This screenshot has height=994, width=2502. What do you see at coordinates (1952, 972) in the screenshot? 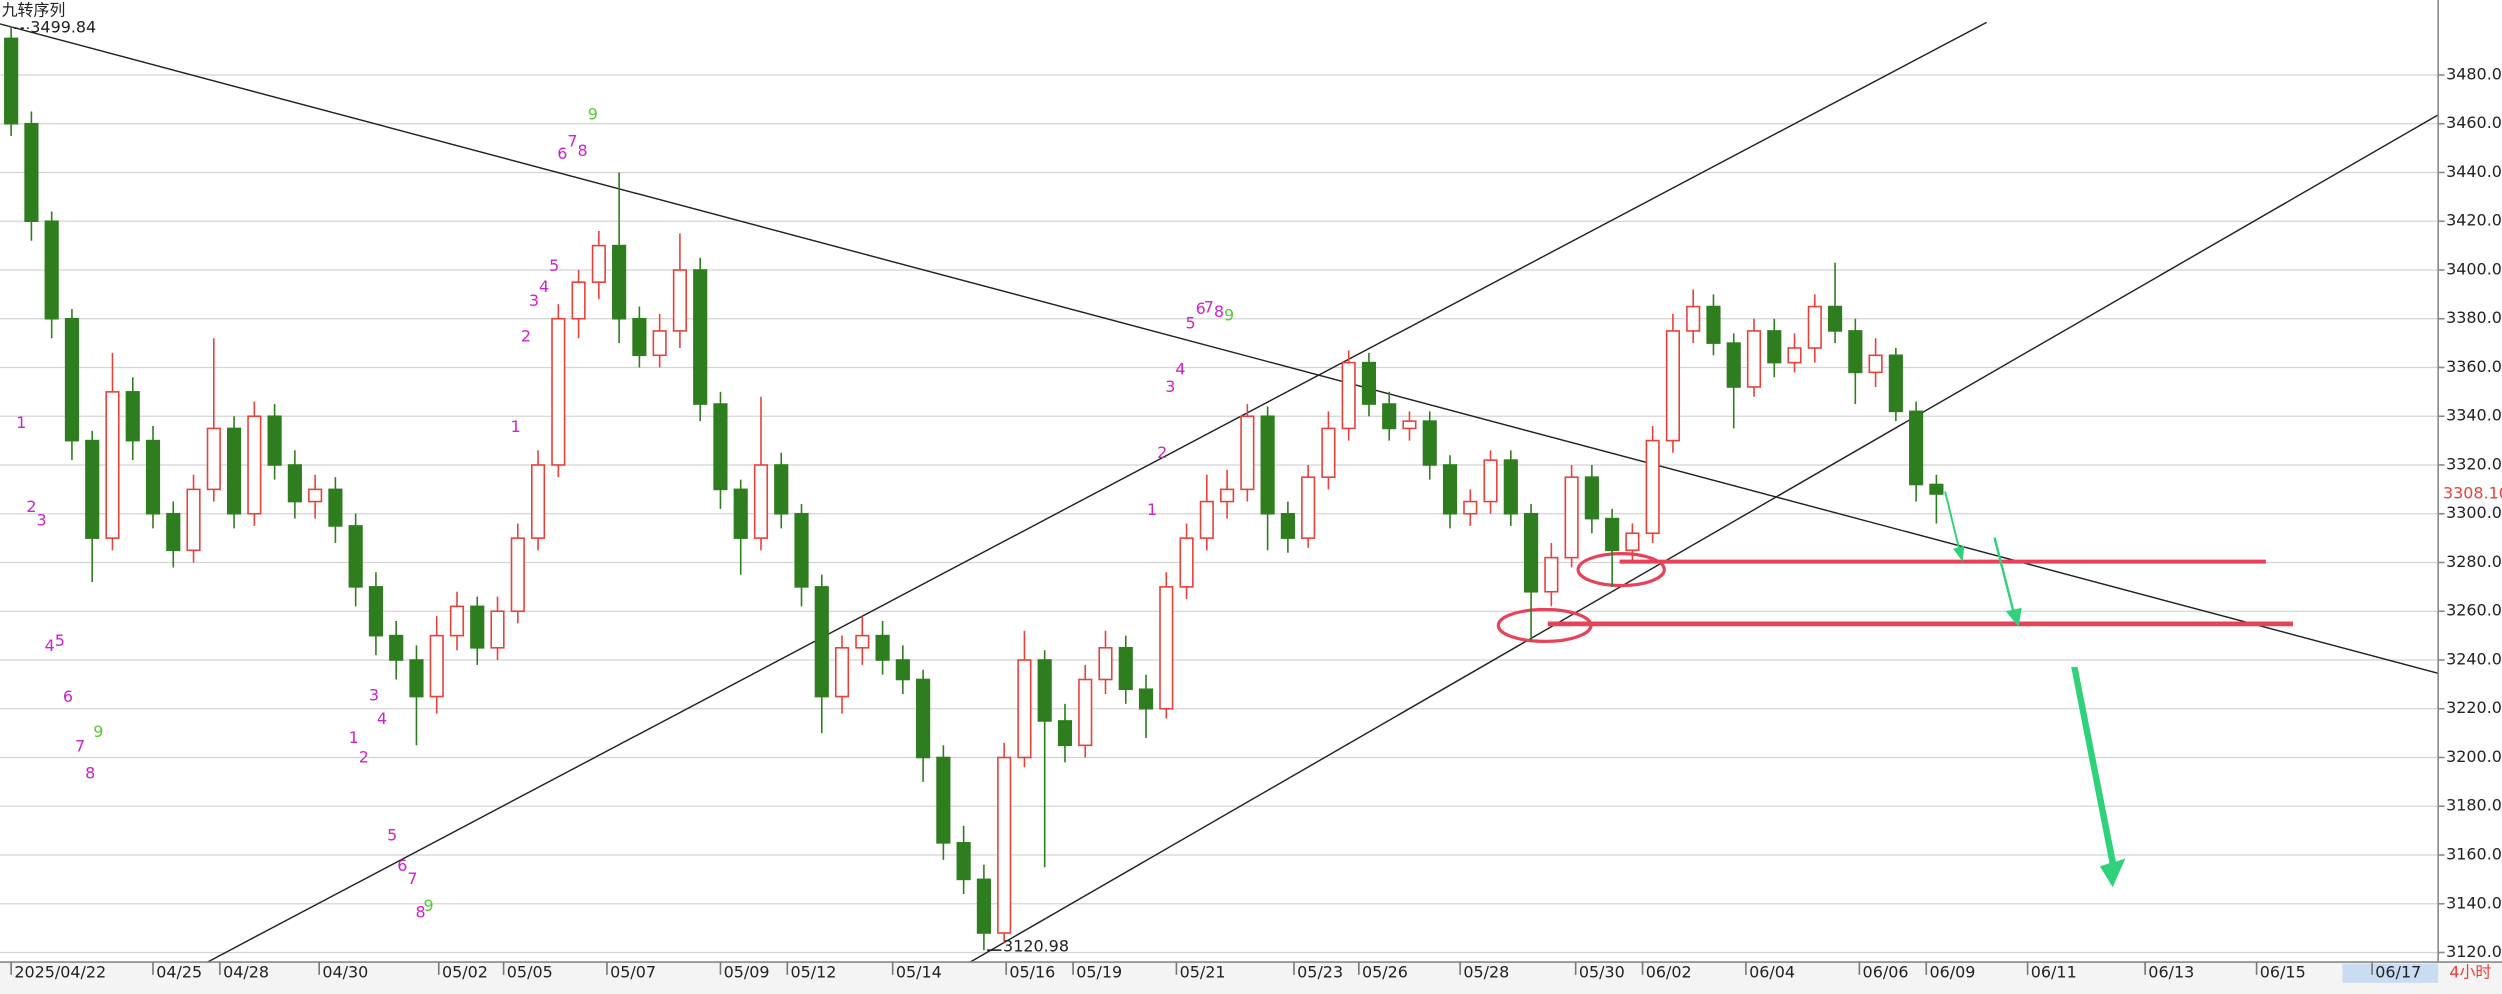
I see `x-tick-label: 06/09` at bounding box center [1952, 972].